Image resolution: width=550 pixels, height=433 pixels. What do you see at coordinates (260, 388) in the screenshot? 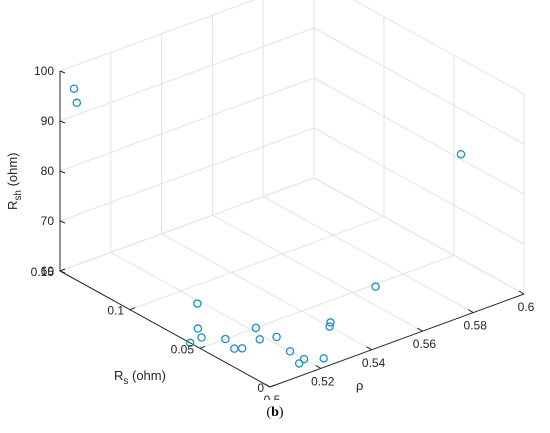
I see `y-tick-label: 0` at bounding box center [260, 388].